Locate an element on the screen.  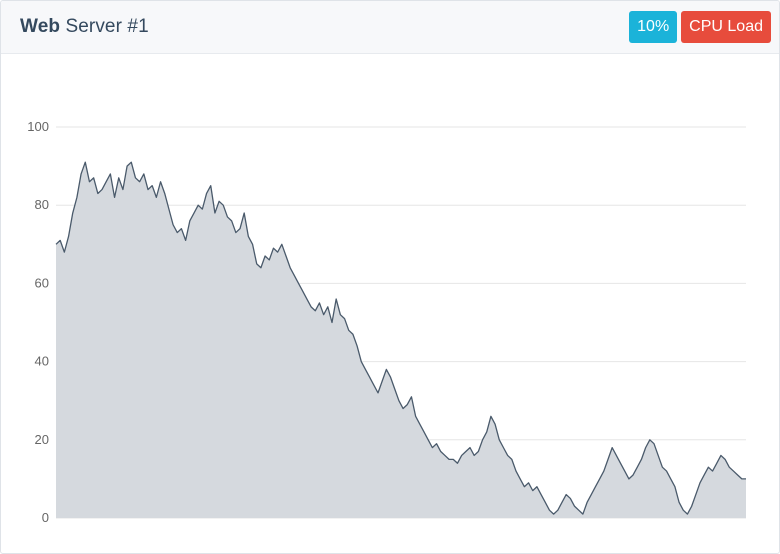
y-tick-label-100: 100 is located at coordinates (38, 126).